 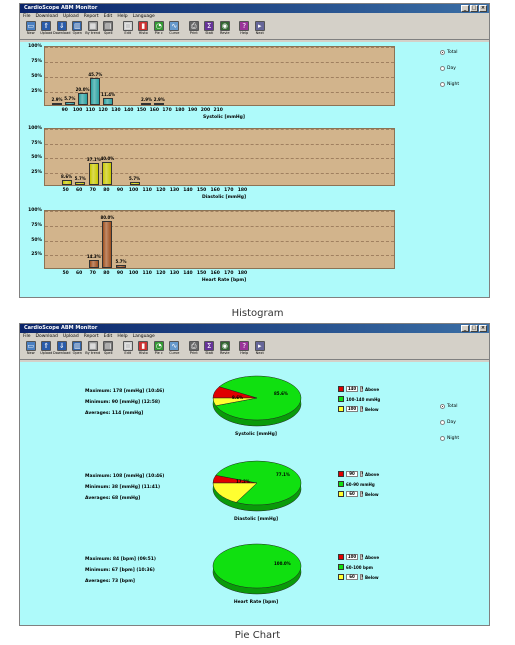 What do you see at coordinates (352, 409) in the screenshot?
I see `threshold-below-input: 100` at bounding box center [352, 409].